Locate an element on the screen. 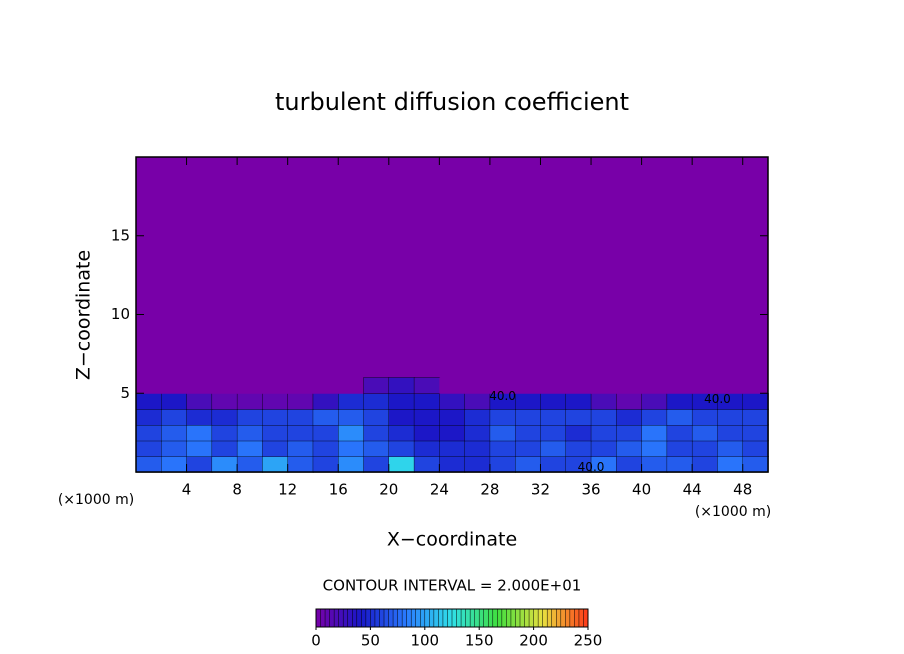 The height and width of the screenshot is (654, 904). x-tick-label: 40 is located at coordinates (641, 490).